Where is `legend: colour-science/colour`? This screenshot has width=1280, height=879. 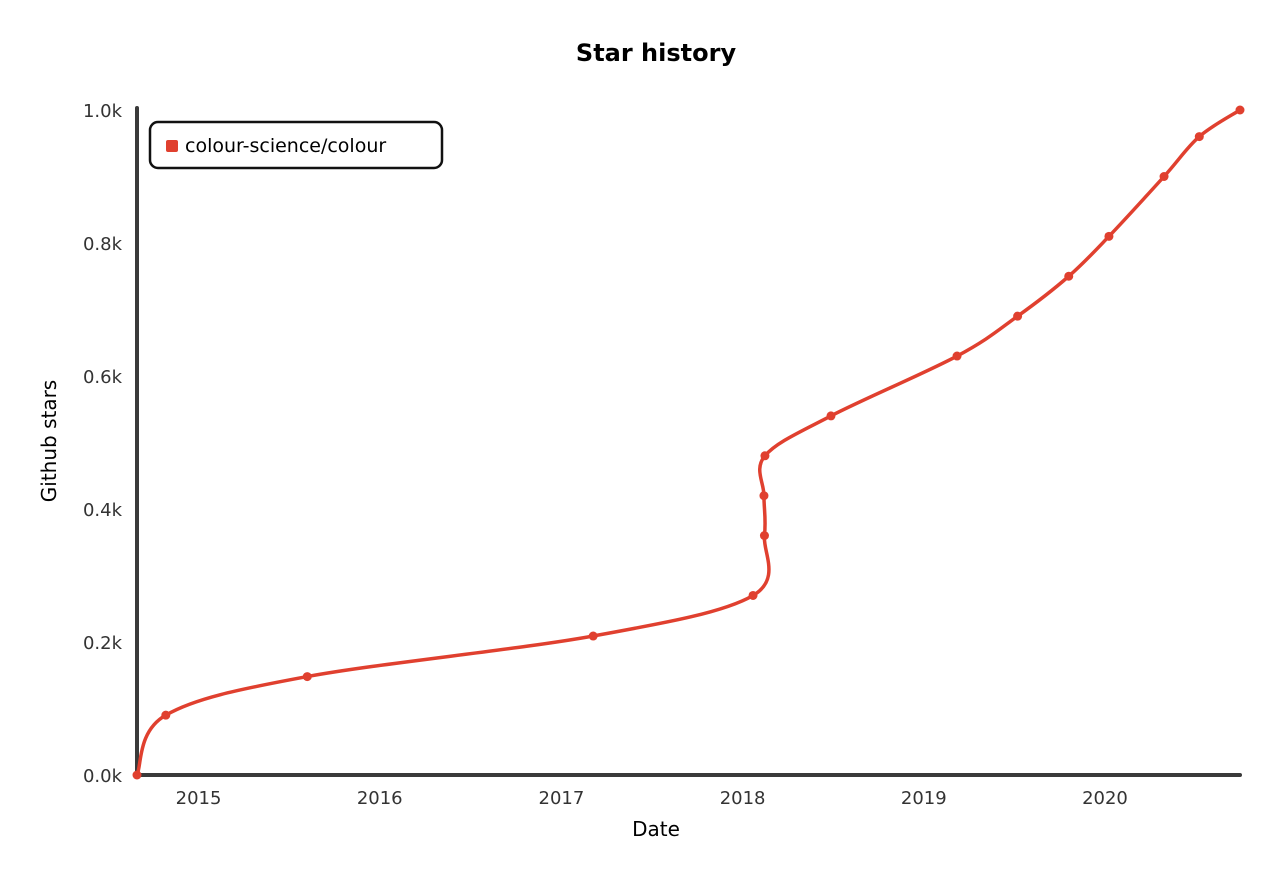
legend: colour-science/colour is located at coordinates (296, 145).